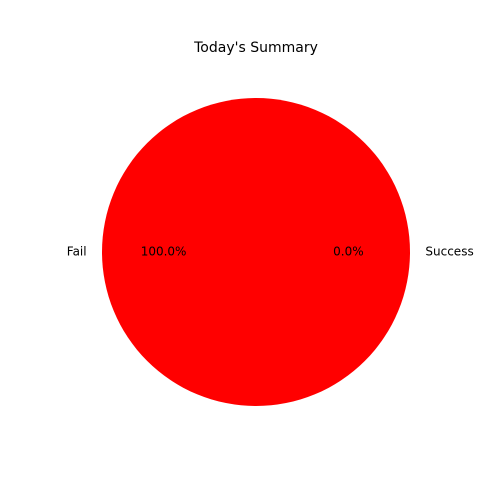 The image size is (500, 500). What do you see at coordinates (270, 252) in the screenshot?
I see `pie-labels: Success 0.0% Fail 100.0%` at bounding box center [270, 252].